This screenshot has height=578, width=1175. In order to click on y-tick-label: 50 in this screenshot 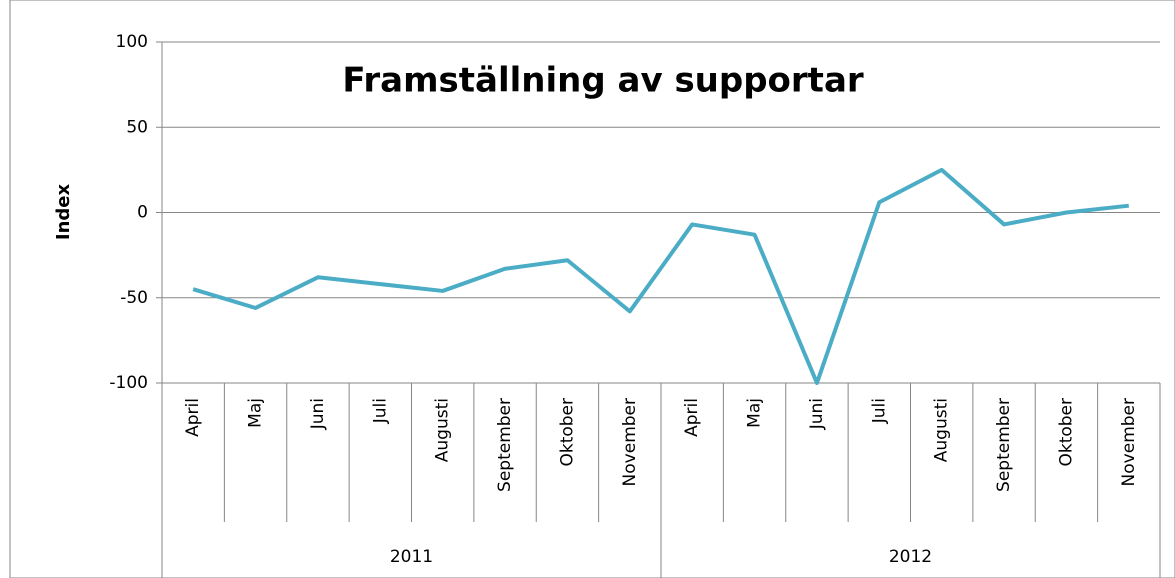, I will do `click(137, 127)`.